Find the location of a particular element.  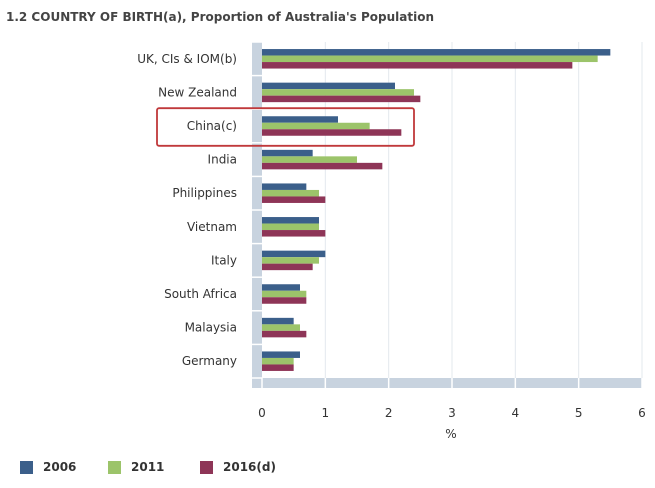

x-tick-label: 5 is located at coordinates (579, 413).